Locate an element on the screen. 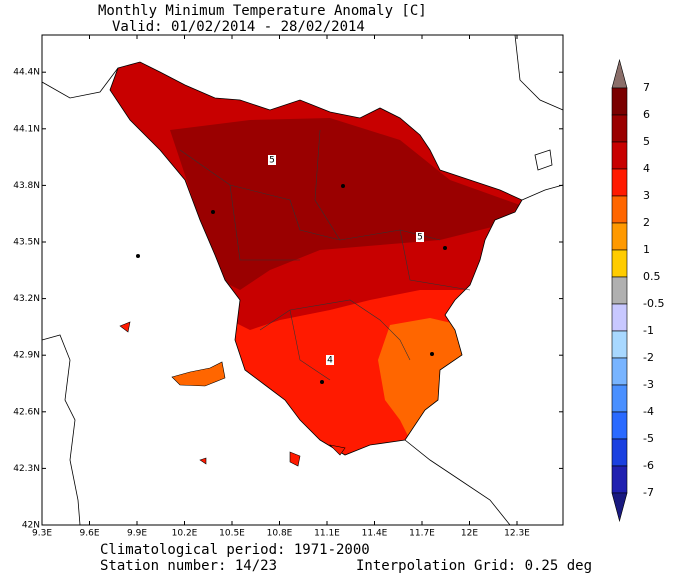  lat-label: 43.5N is located at coordinates (26, 243).